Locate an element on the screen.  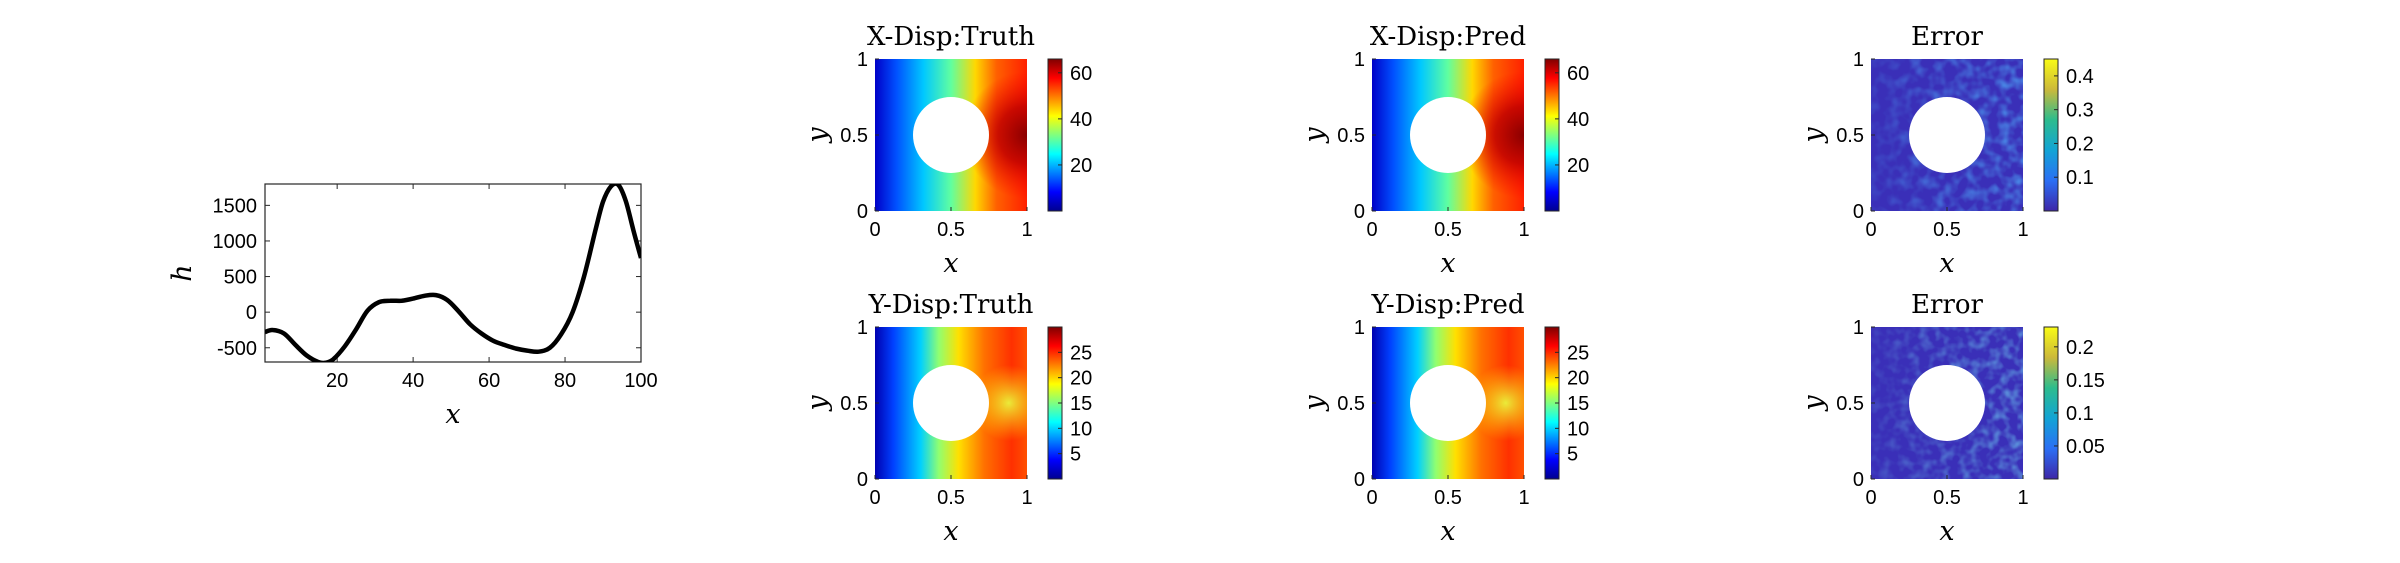
colorbar-tick-label: 0.05 is located at coordinates (2085, 447).